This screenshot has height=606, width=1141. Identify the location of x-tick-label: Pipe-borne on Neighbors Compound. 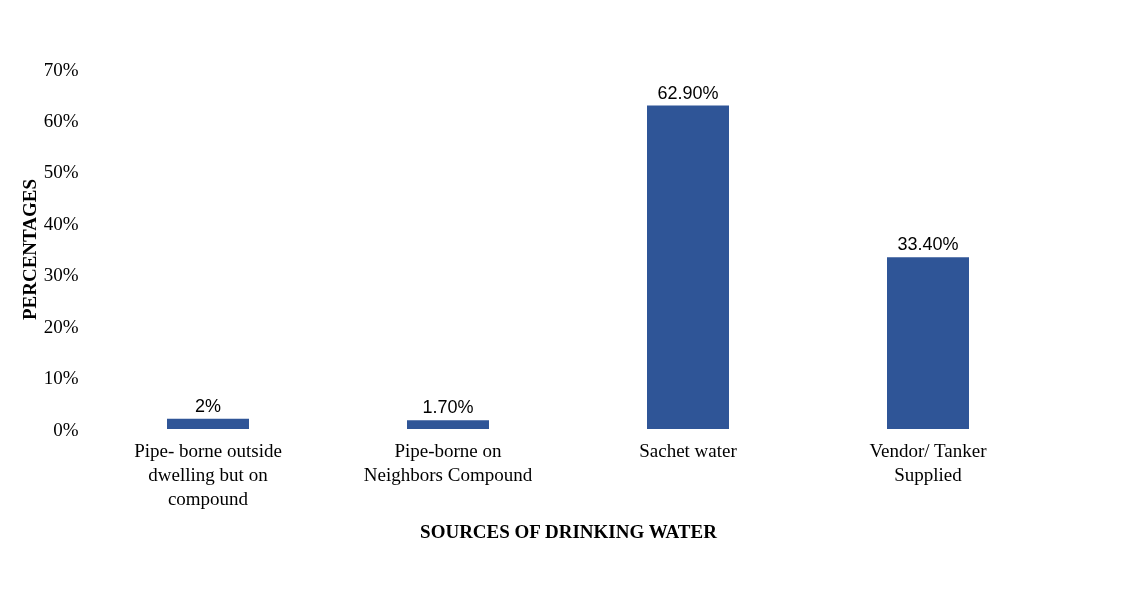
(448, 462).